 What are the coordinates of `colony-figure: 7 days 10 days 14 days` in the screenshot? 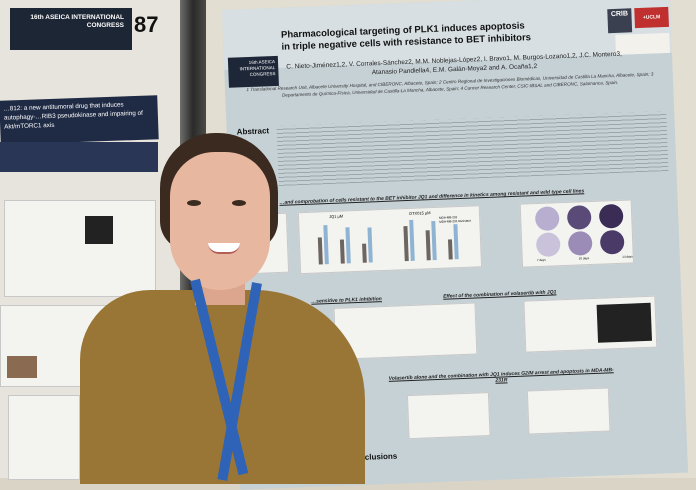 It's located at (577, 233).